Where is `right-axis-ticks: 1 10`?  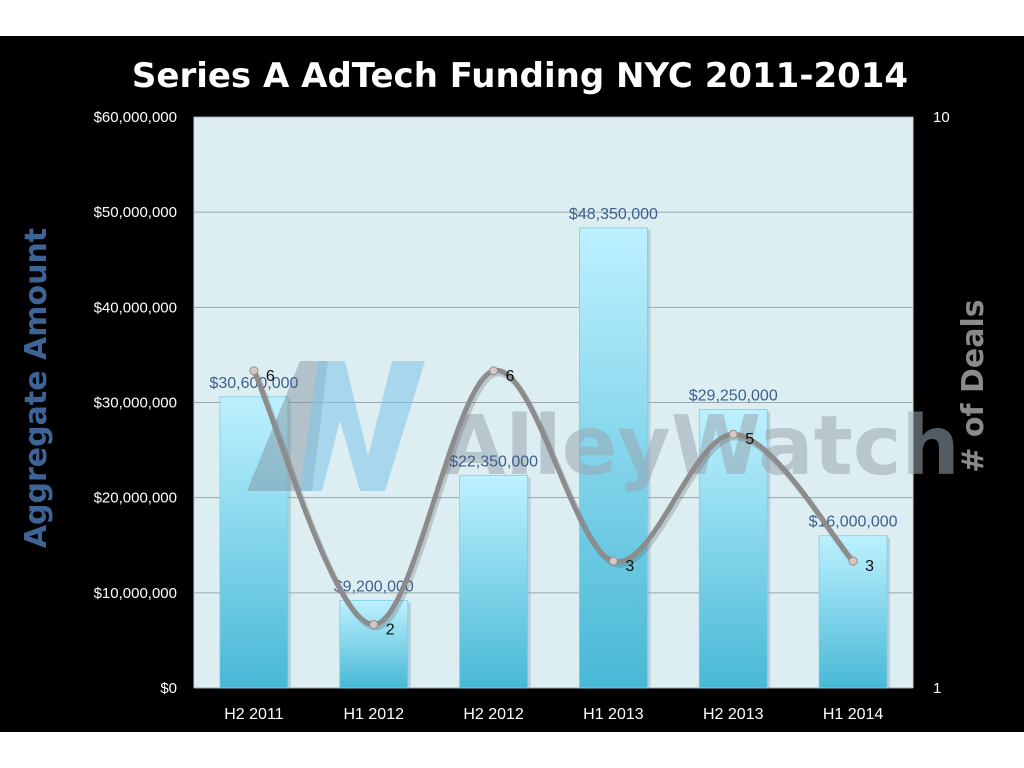
right-axis-ticks: 1 10 is located at coordinates (941, 403).